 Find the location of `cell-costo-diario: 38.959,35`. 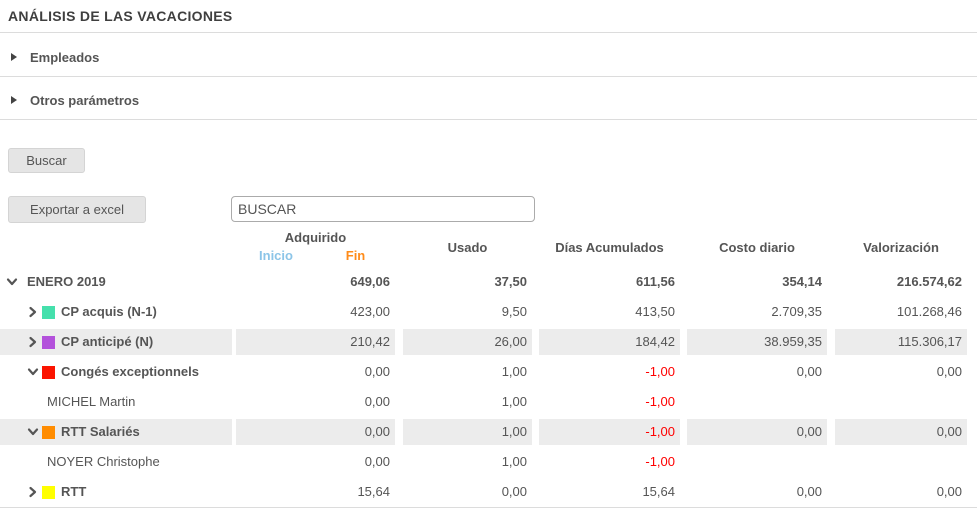

cell-costo-diario: 38.959,35 is located at coordinates (757, 342).